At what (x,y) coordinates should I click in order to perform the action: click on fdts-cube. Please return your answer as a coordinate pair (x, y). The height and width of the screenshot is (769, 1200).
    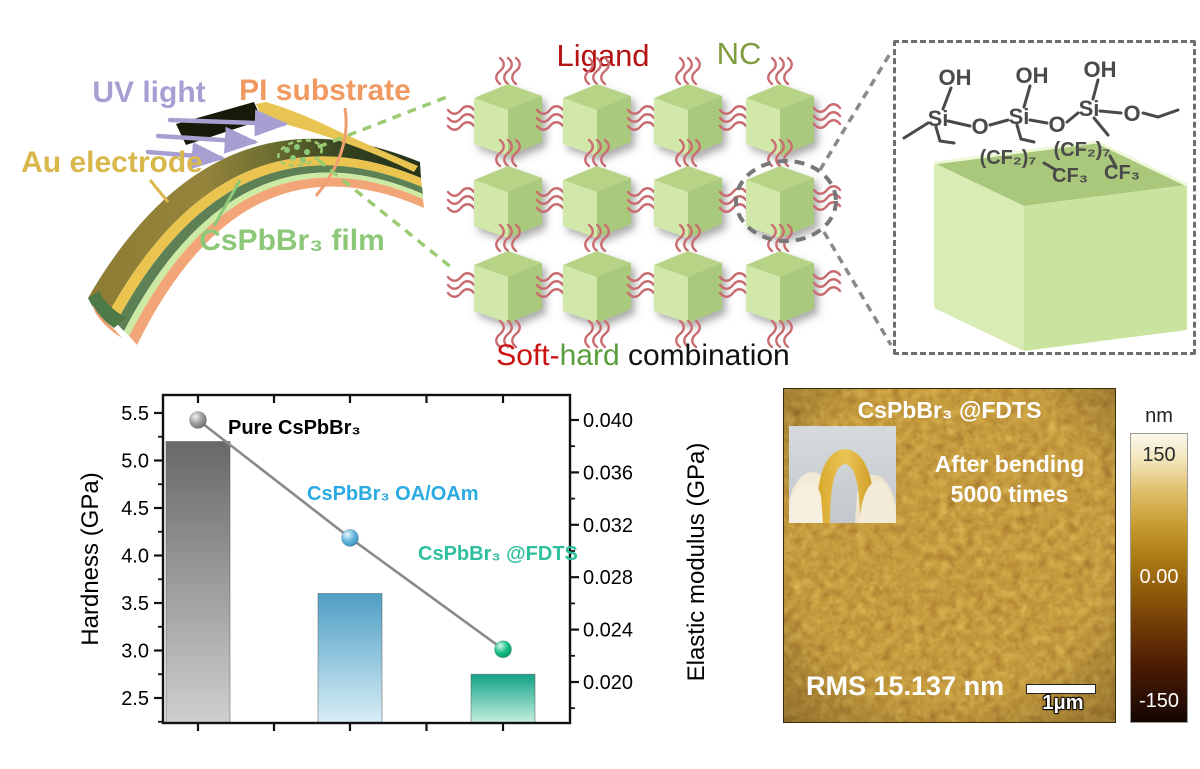
    Looking at the image, I should click on (1060, 245).